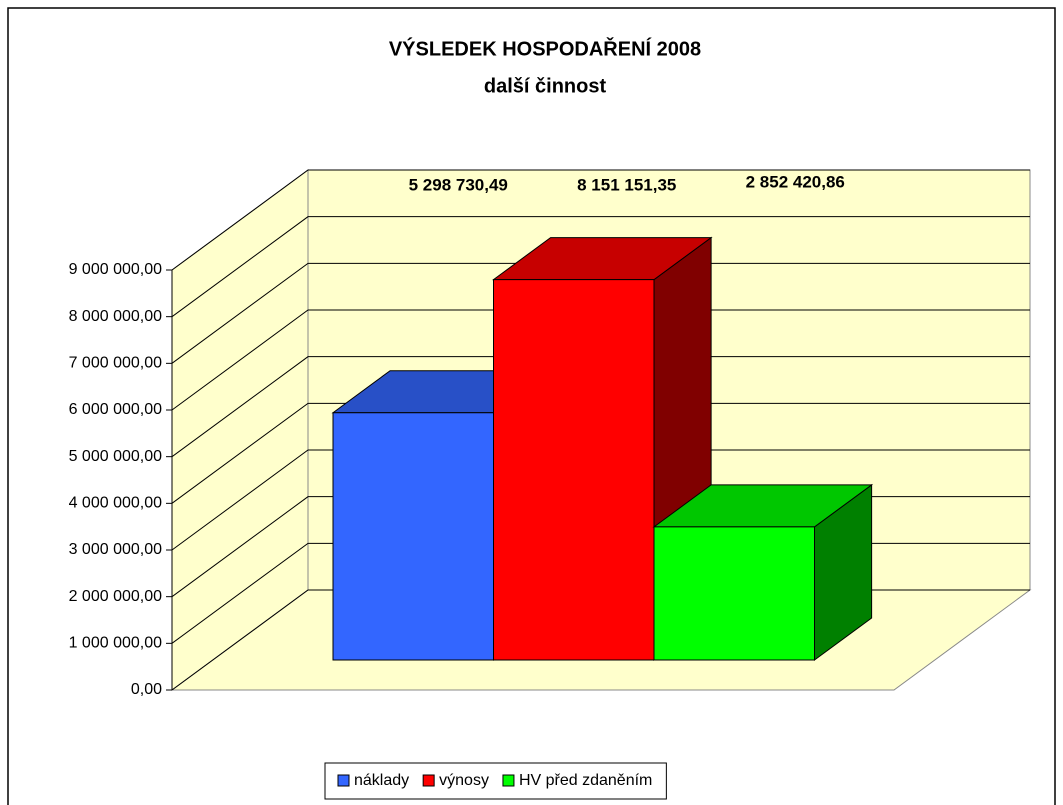 The height and width of the screenshot is (805, 1063). Describe the element at coordinates (458, 184) in the screenshot. I see `value-label: 5 298 730,49` at that location.